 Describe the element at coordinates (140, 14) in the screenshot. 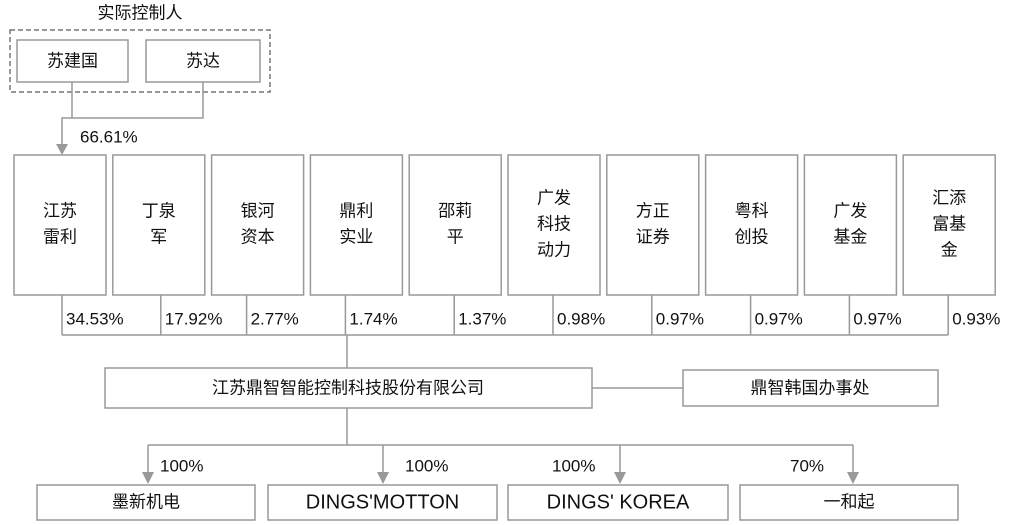

I see `controllers-label: 实际控制人` at that location.